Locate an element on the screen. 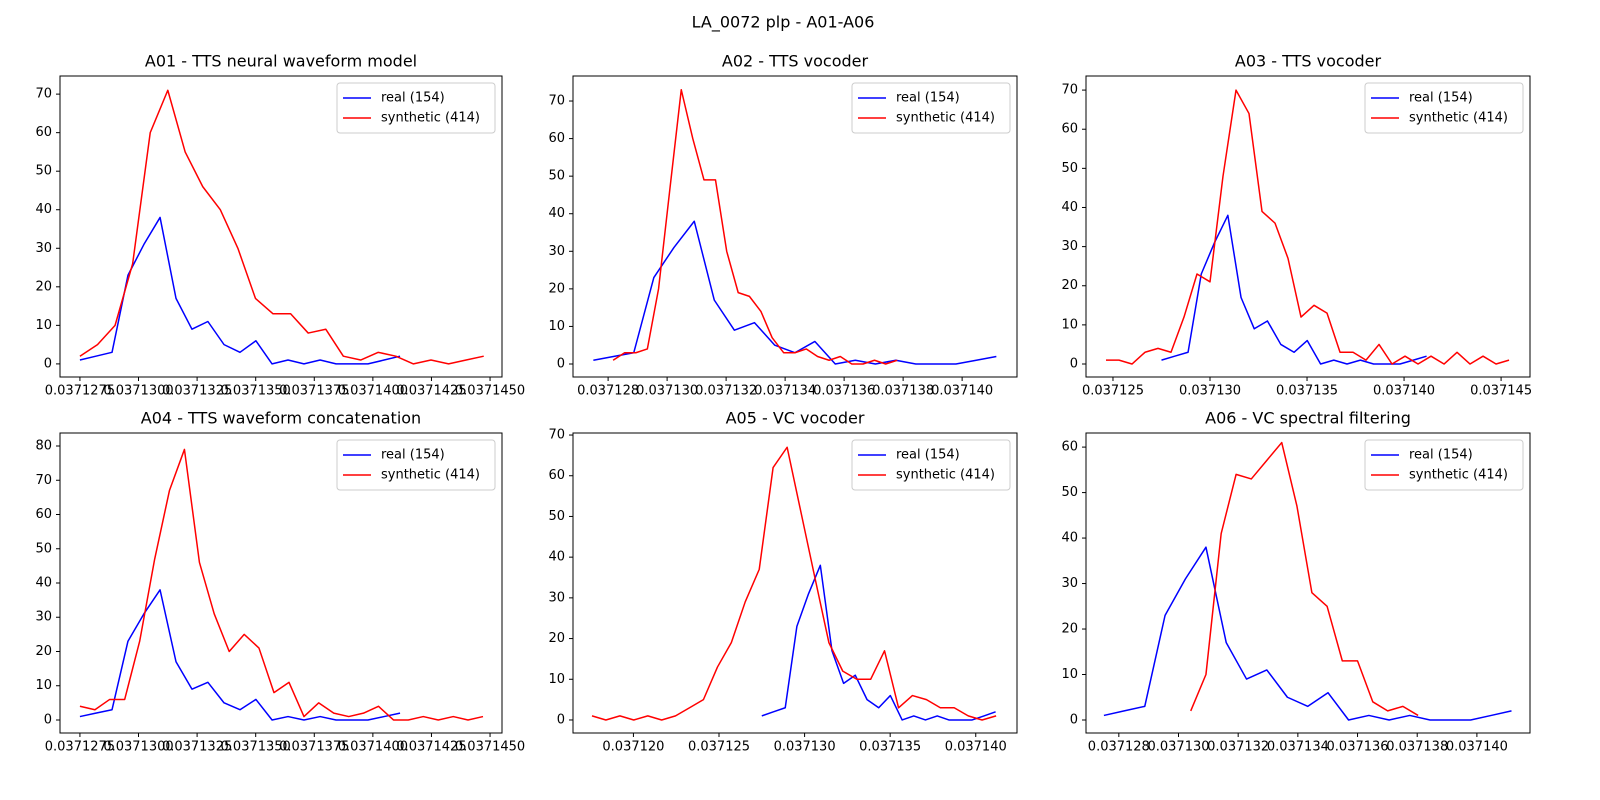 The width and height of the screenshot is (1600, 800). subplot-title: A06 - VC spectral filtering is located at coordinates (1308, 418).